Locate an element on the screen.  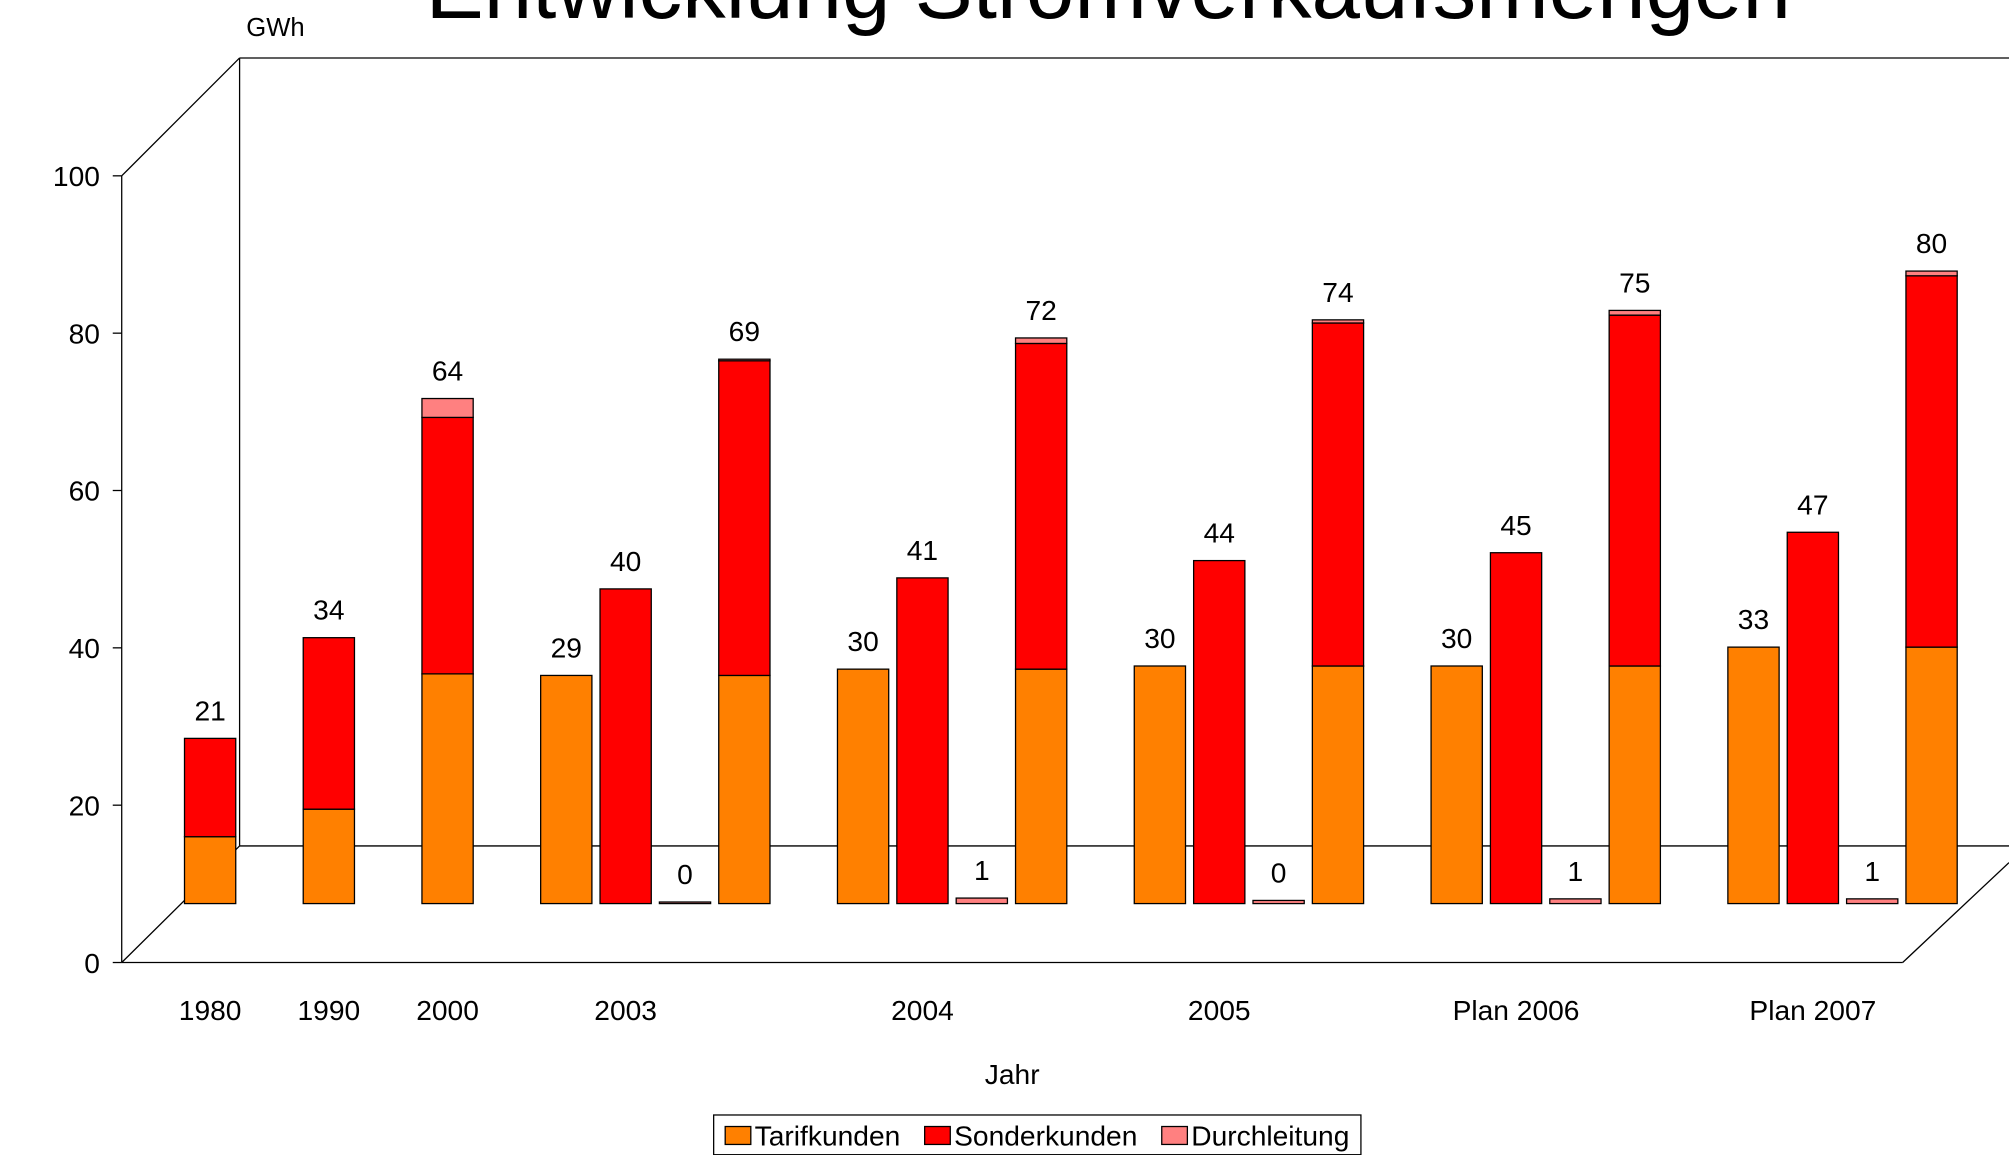
y-tick-label: 60 is located at coordinates (84, 491).